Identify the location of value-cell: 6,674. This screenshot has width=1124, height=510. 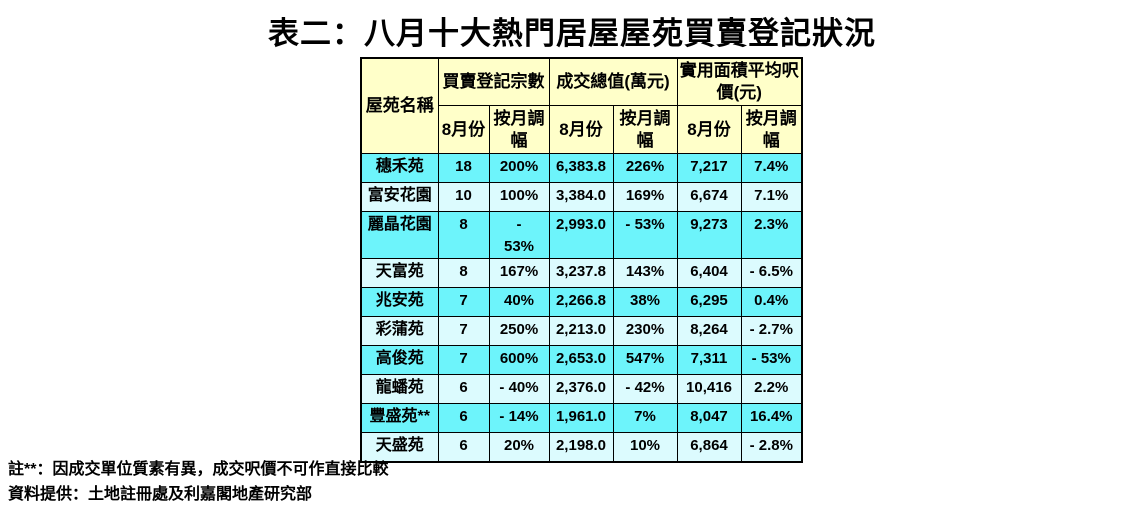
(709, 197).